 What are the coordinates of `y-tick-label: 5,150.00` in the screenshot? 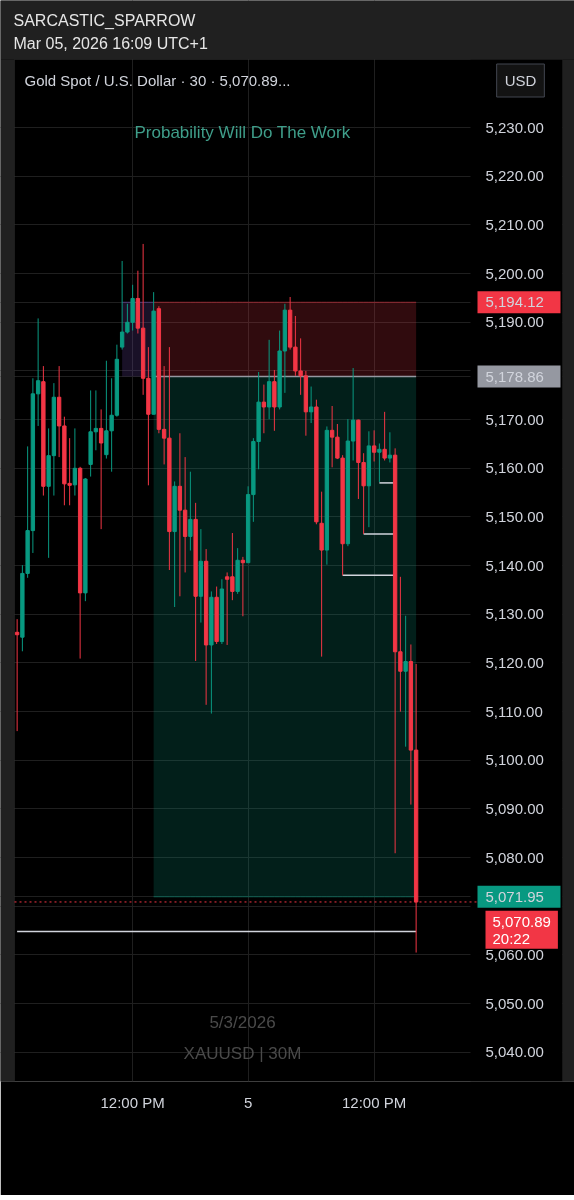 It's located at (514, 516).